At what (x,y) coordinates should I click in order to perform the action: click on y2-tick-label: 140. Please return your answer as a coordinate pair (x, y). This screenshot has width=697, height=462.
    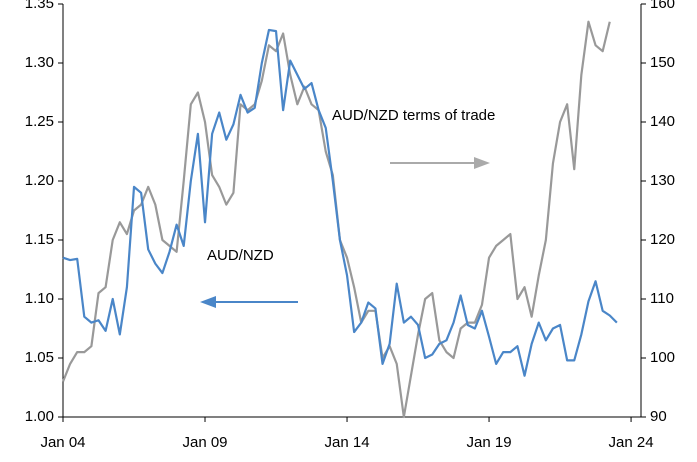
    Looking at the image, I should click on (662, 121).